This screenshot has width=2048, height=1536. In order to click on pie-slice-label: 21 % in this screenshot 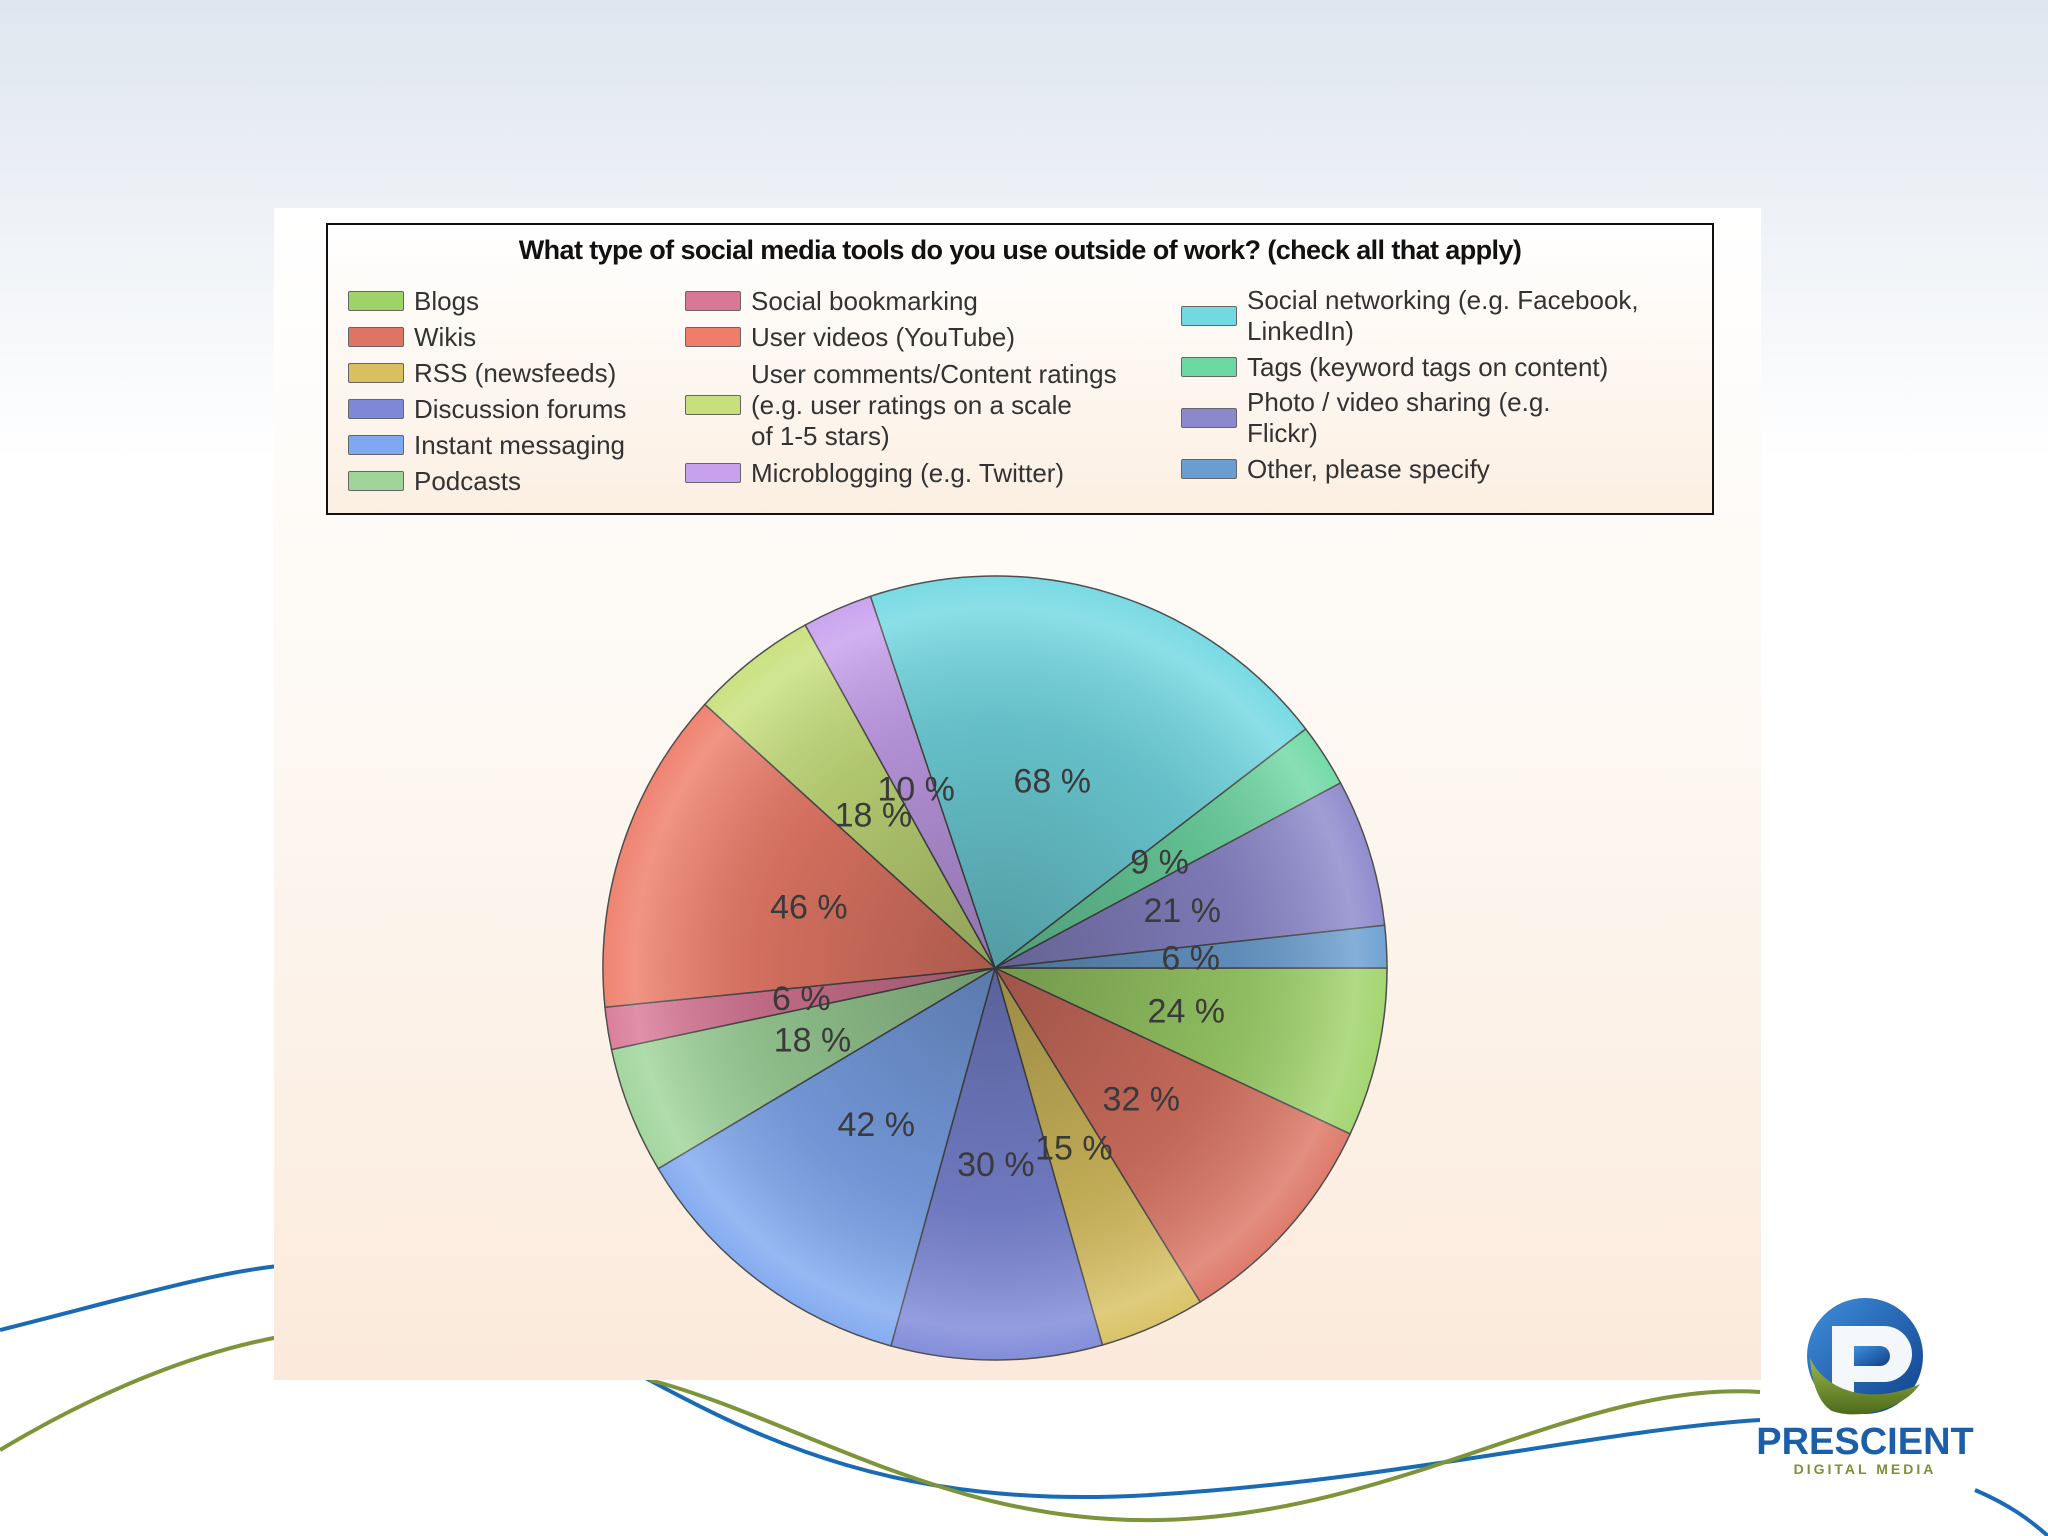, I will do `click(1182, 911)`.